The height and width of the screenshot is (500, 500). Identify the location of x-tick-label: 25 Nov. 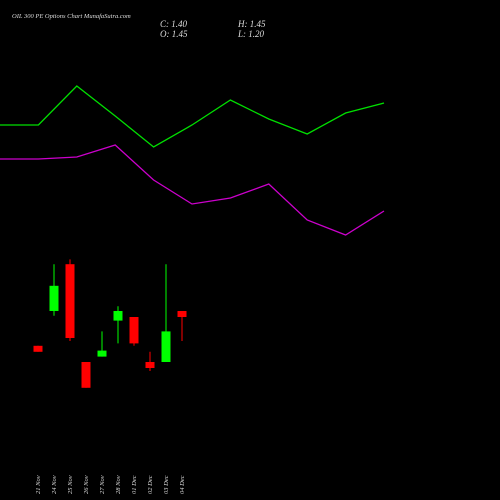
(70, 484).